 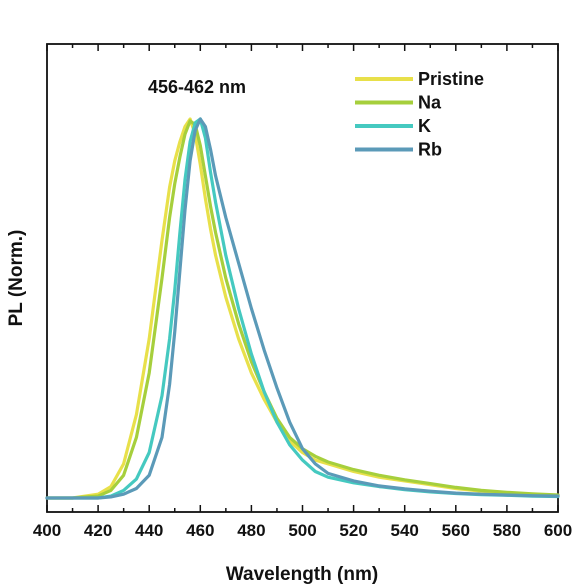 What do you see at coordinates (430, 150) in the screenshot?
I see `legend-label-rb: Rb` at bounding box center [430, 150].